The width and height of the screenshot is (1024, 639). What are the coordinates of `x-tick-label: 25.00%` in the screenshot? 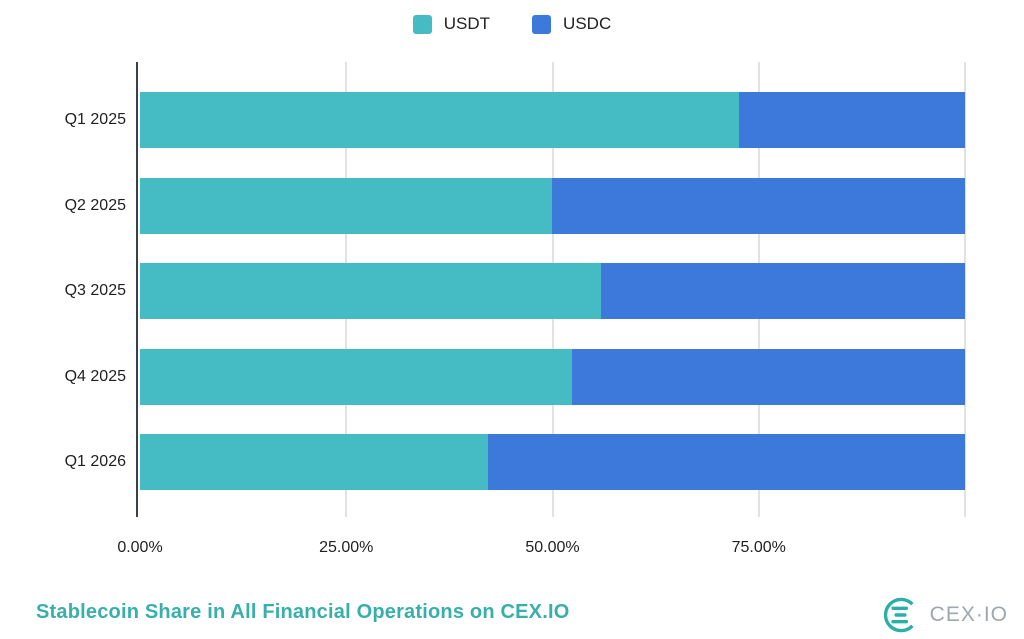 It's located at (346, 547).